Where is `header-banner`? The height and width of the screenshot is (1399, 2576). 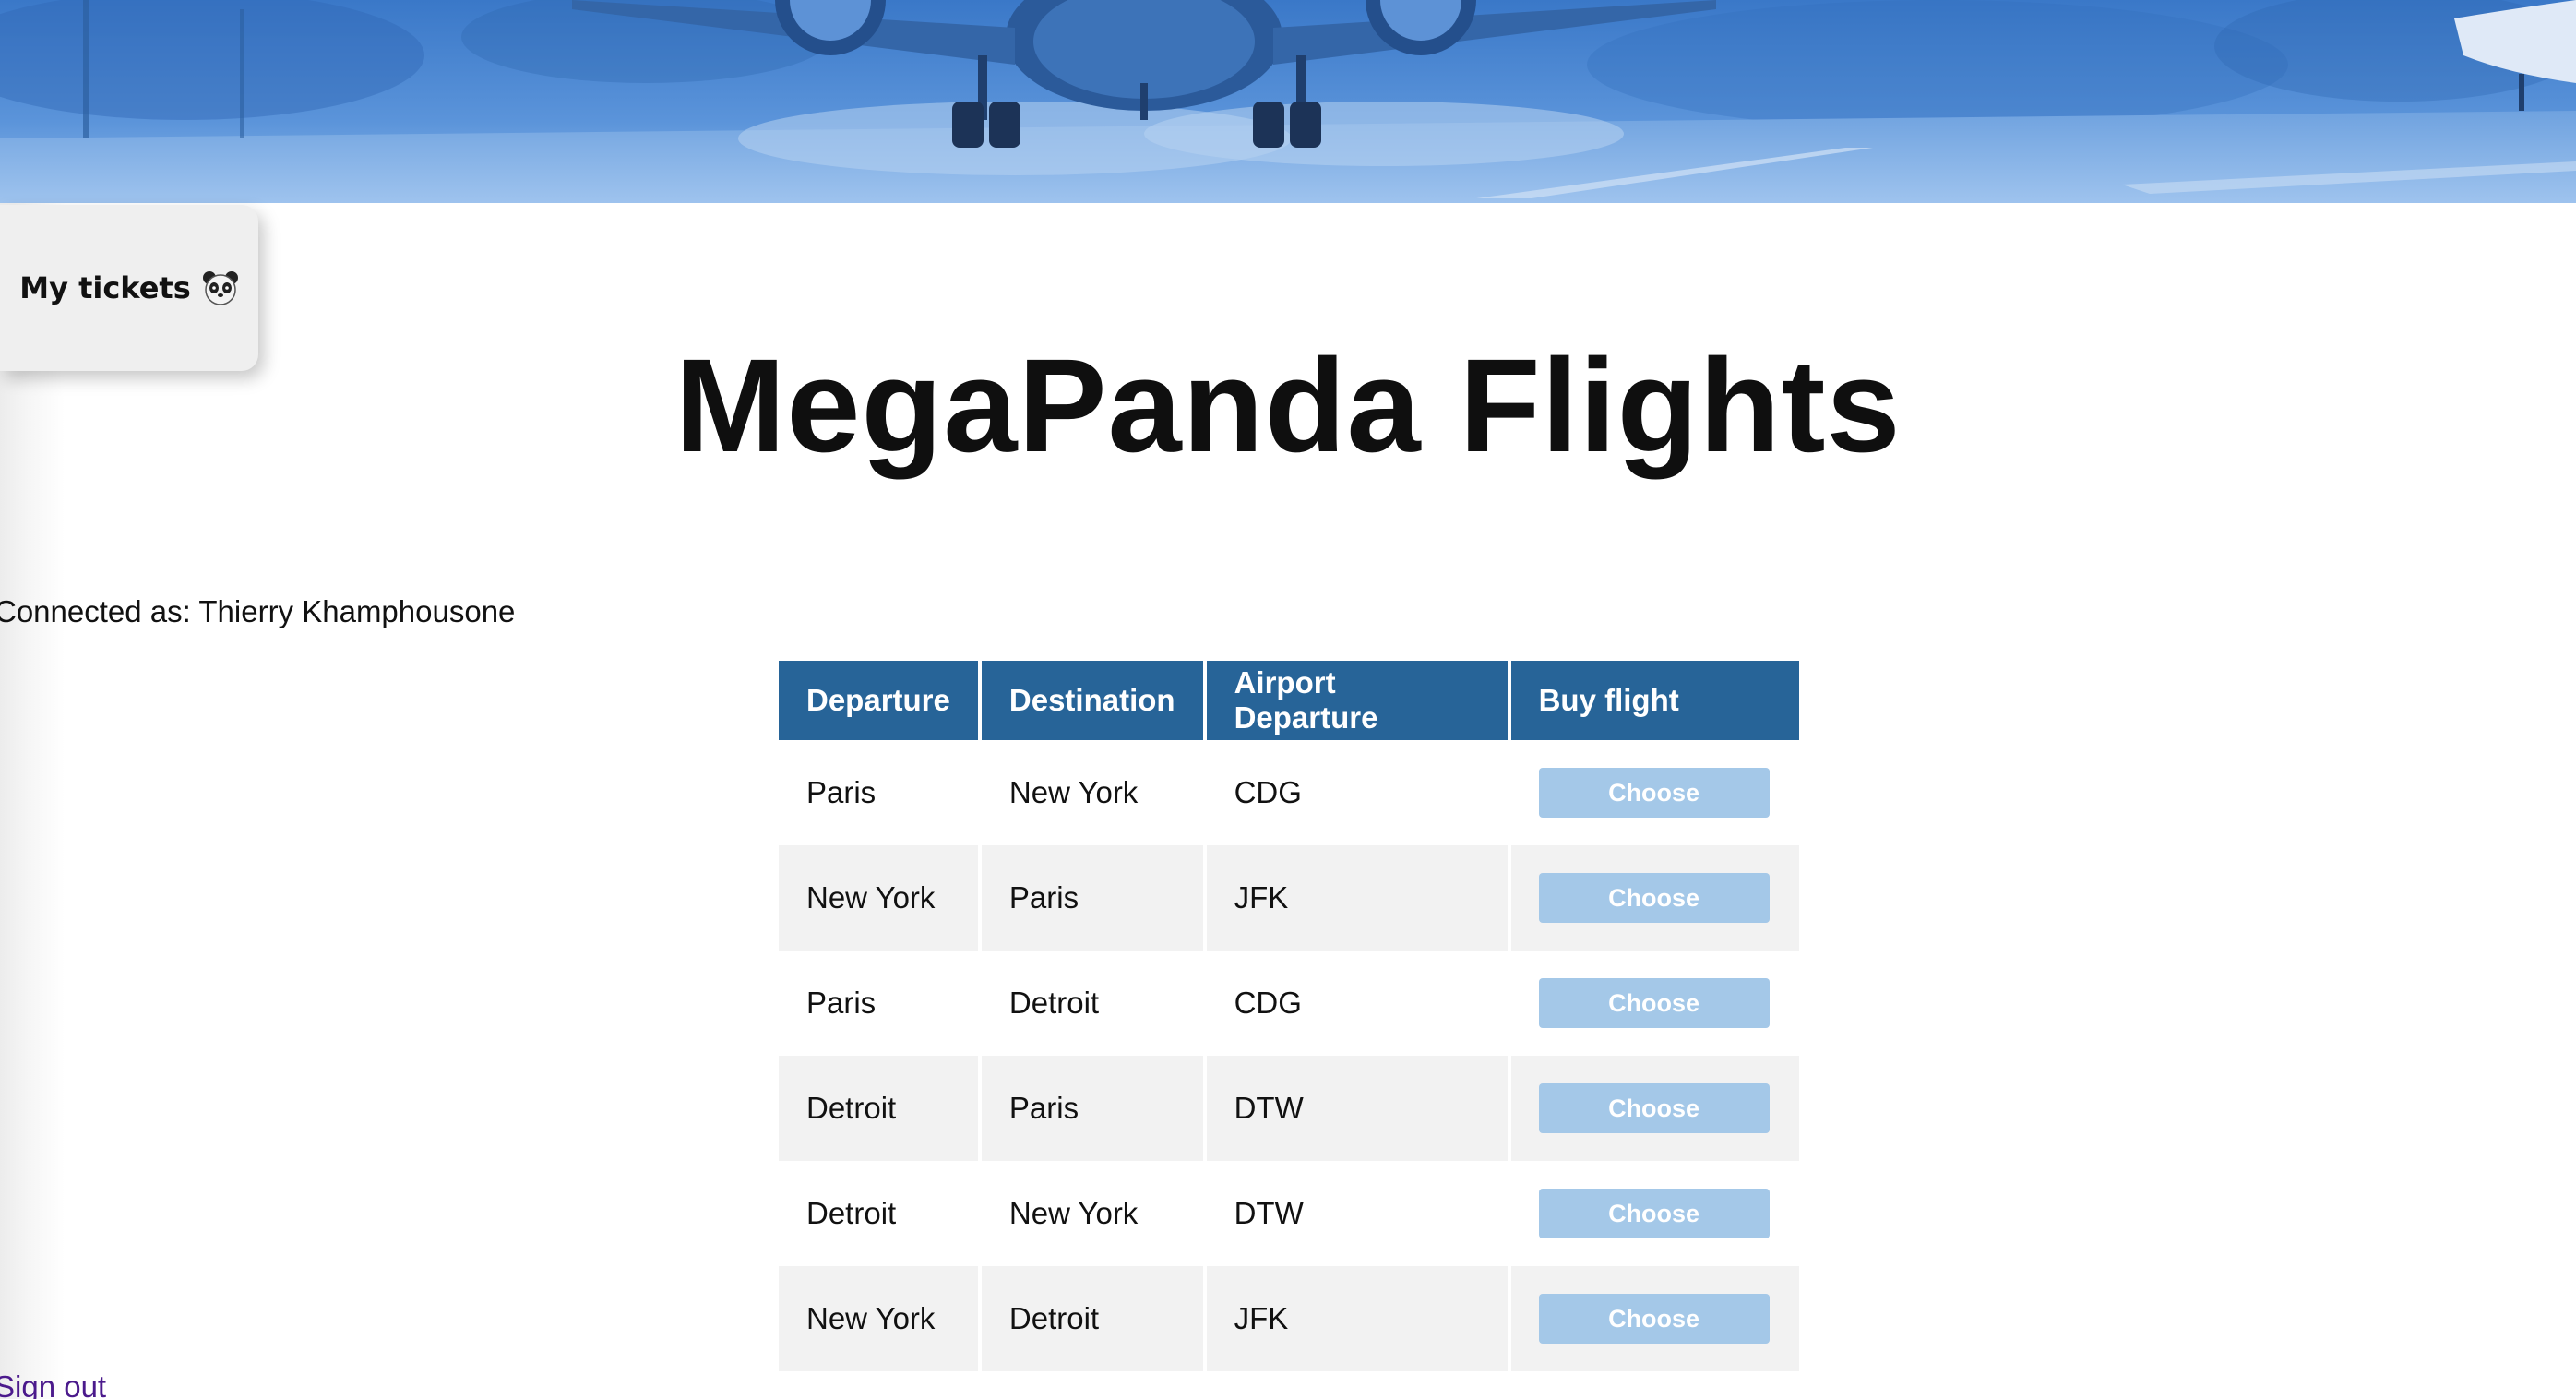
header-banner is located at coordinates (1288, 101).